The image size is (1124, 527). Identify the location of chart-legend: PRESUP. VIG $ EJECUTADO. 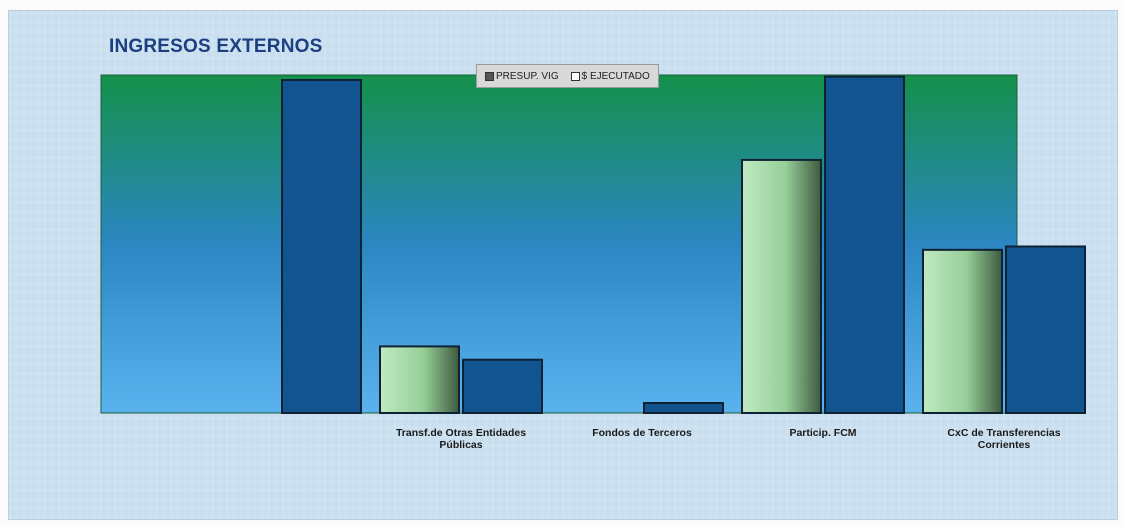
(567, 76).